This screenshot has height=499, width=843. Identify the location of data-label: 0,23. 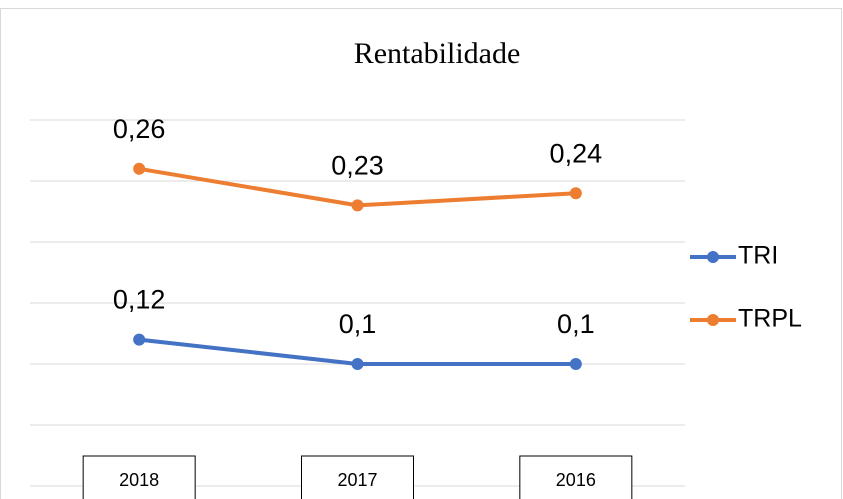
(357, 166).